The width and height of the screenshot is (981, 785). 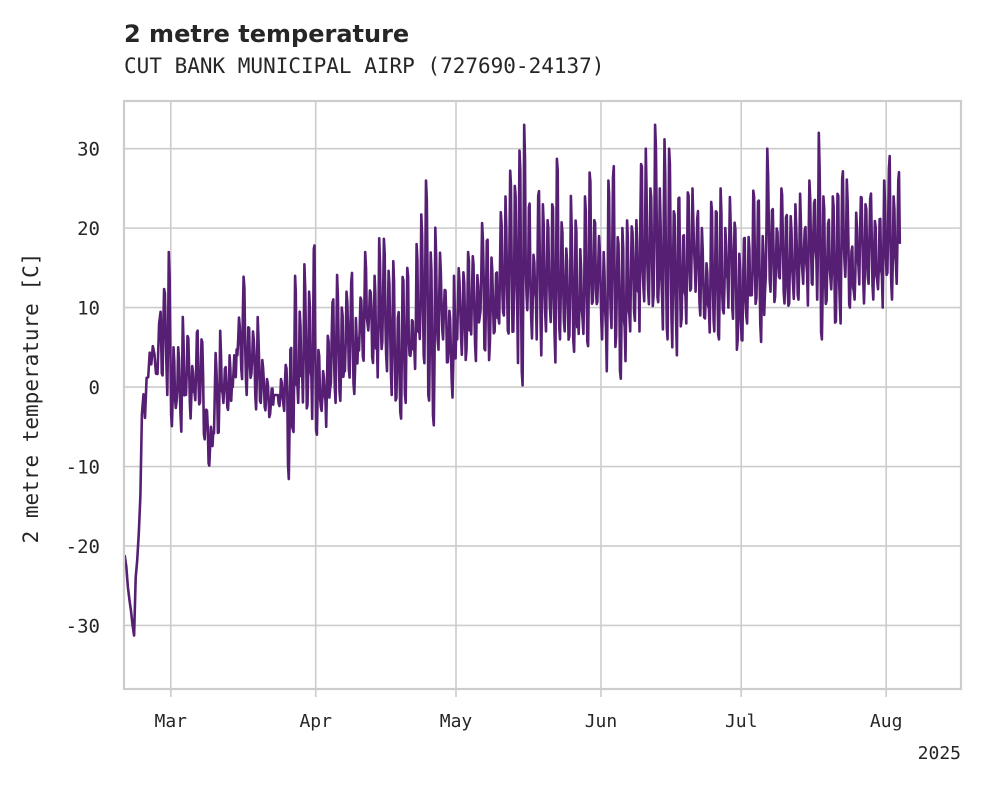 I want to click on x-tick-label: Jun, so click(x=601, y=721).